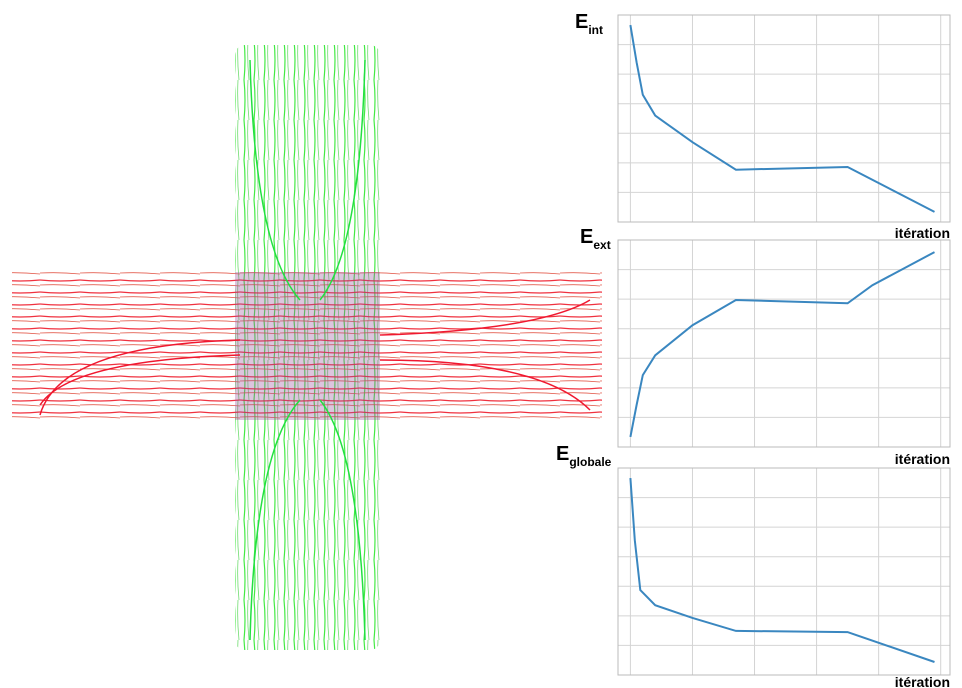 The width and height of the screenshot is (962, 688). Describe the element at coordinates (590, 462) in the screenshot. I see `title-subscript: globale` at that location.